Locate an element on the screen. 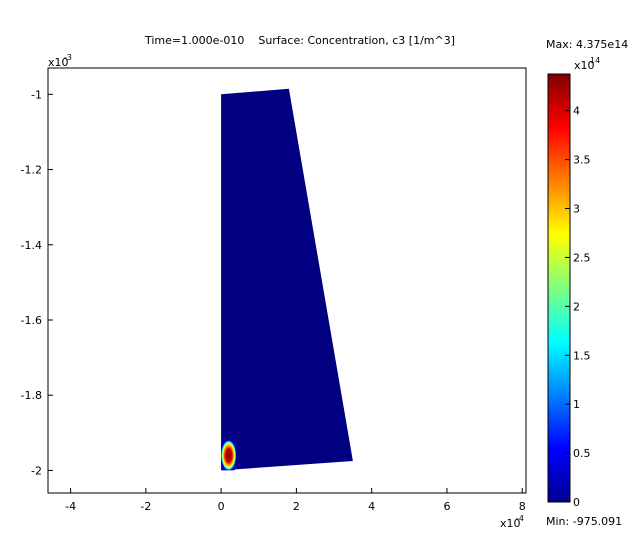  colorbar-ticks: 0 0.5 1 1.5 2 2.5 3 3.5 4 is located at coordinates (578, 307).